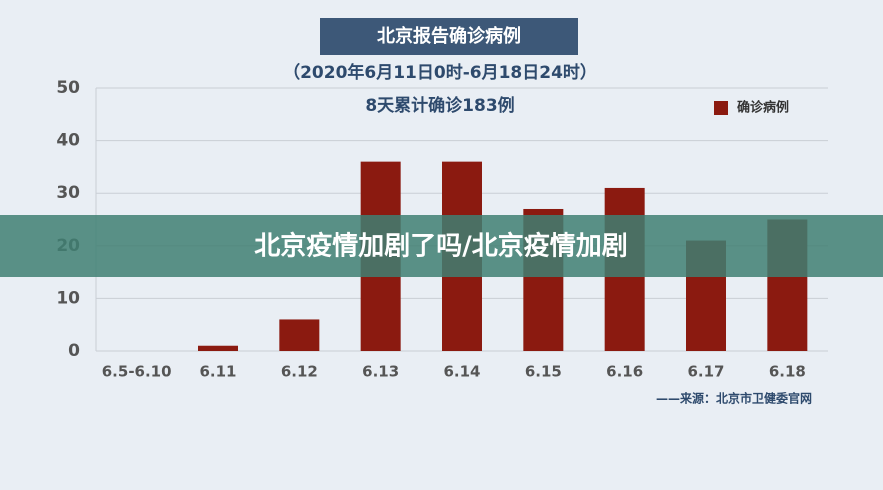 This screenshot has height=490, width=883. Describe the element at coordinates (299, 372) in the screenshot. I see `x-tick-label: 6.12` at that location.